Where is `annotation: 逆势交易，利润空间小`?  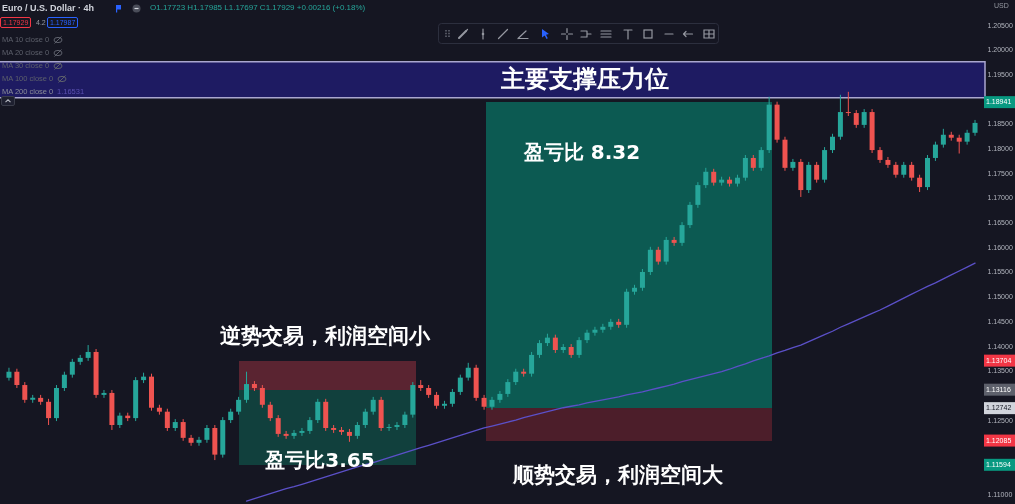
annotation: 逆势交易，利润空间小 is located at coordinates (325, 336).